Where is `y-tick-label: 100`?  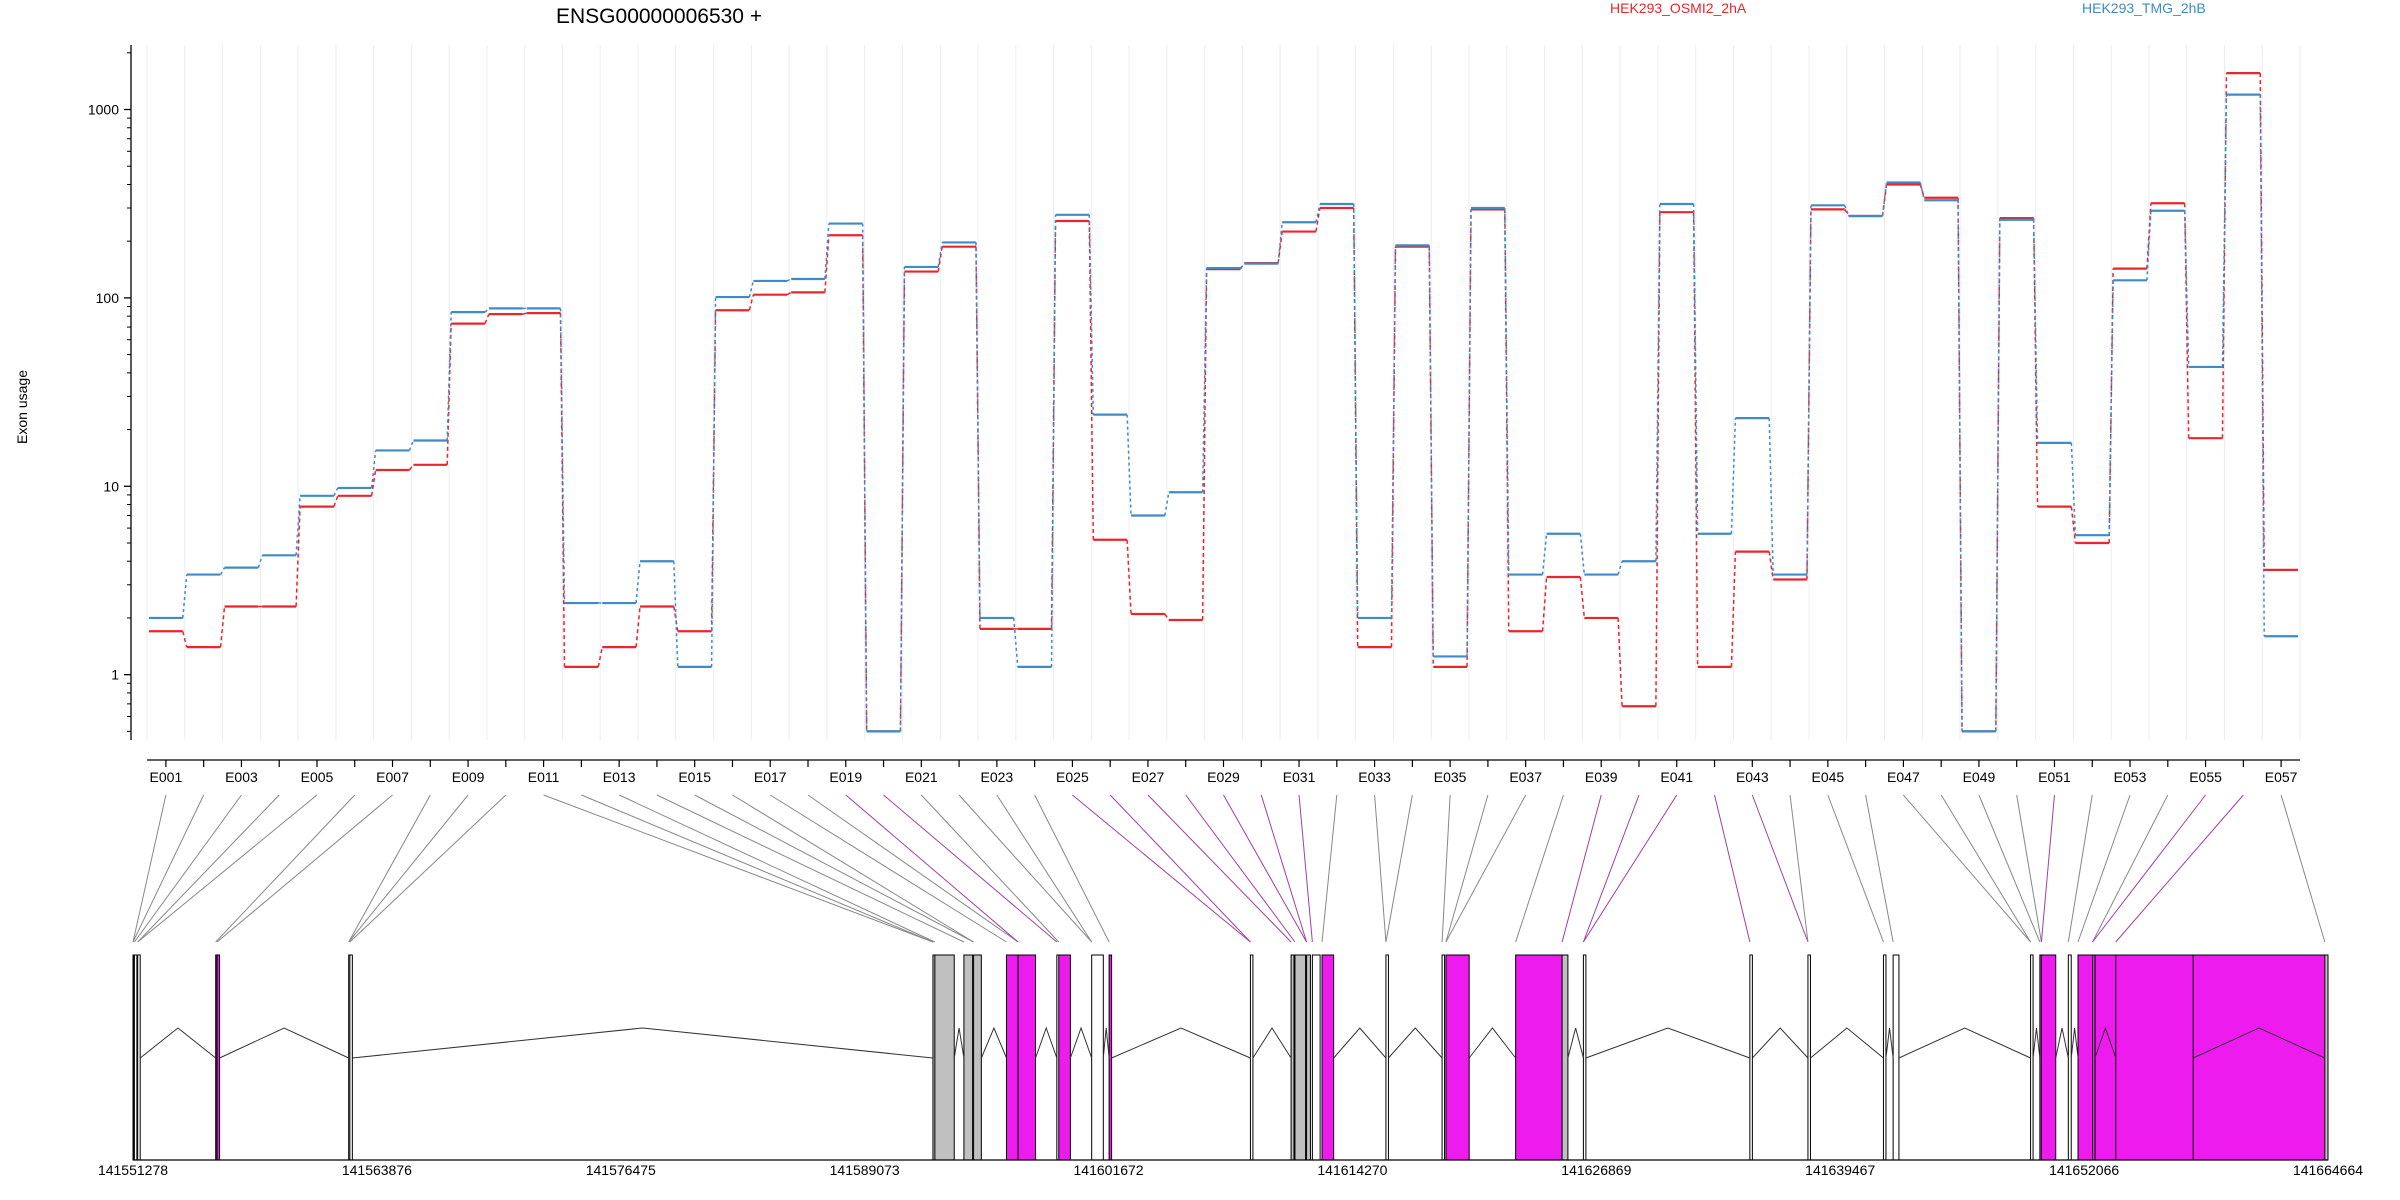
y-tick-label: 100 is located at coordinates (108, 298).